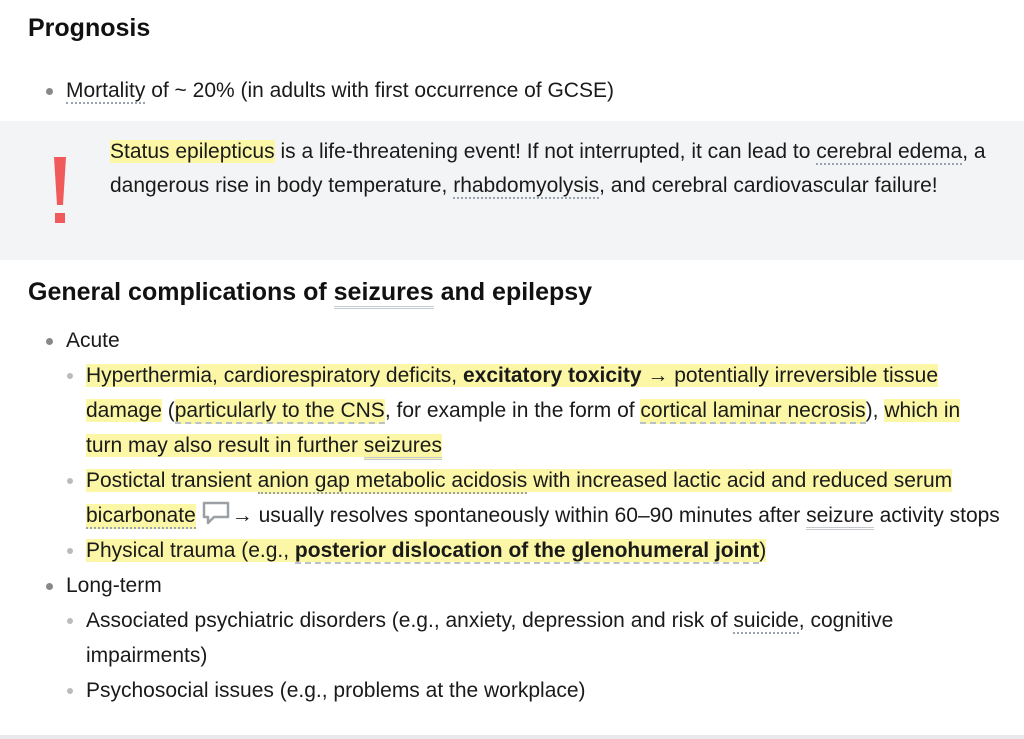 The width and height of the screenshot is (1024, 739). Describe the element at coordinates (93, 340) in the screenshot. I see `acute-label: Acute` at that location.